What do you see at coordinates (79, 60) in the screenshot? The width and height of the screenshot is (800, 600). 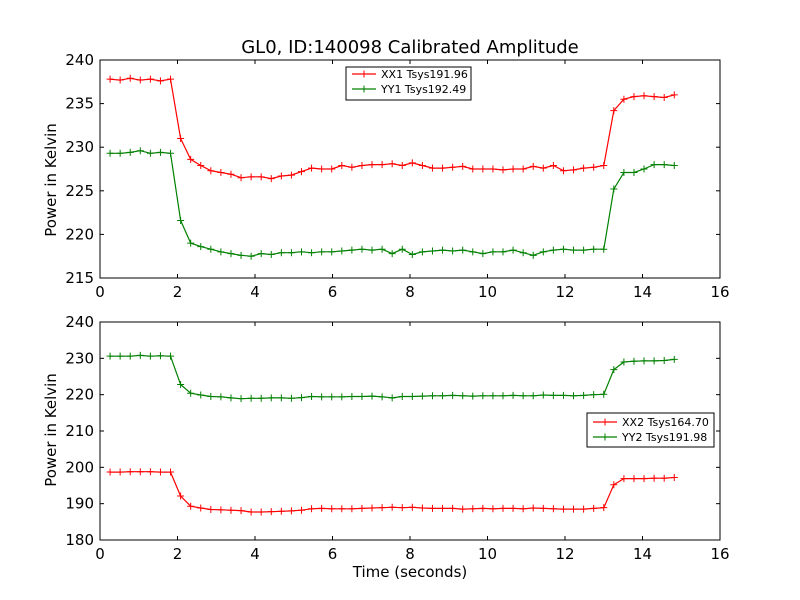 I see `top-y-tick-label: 240` at bounding box center [79, 60].